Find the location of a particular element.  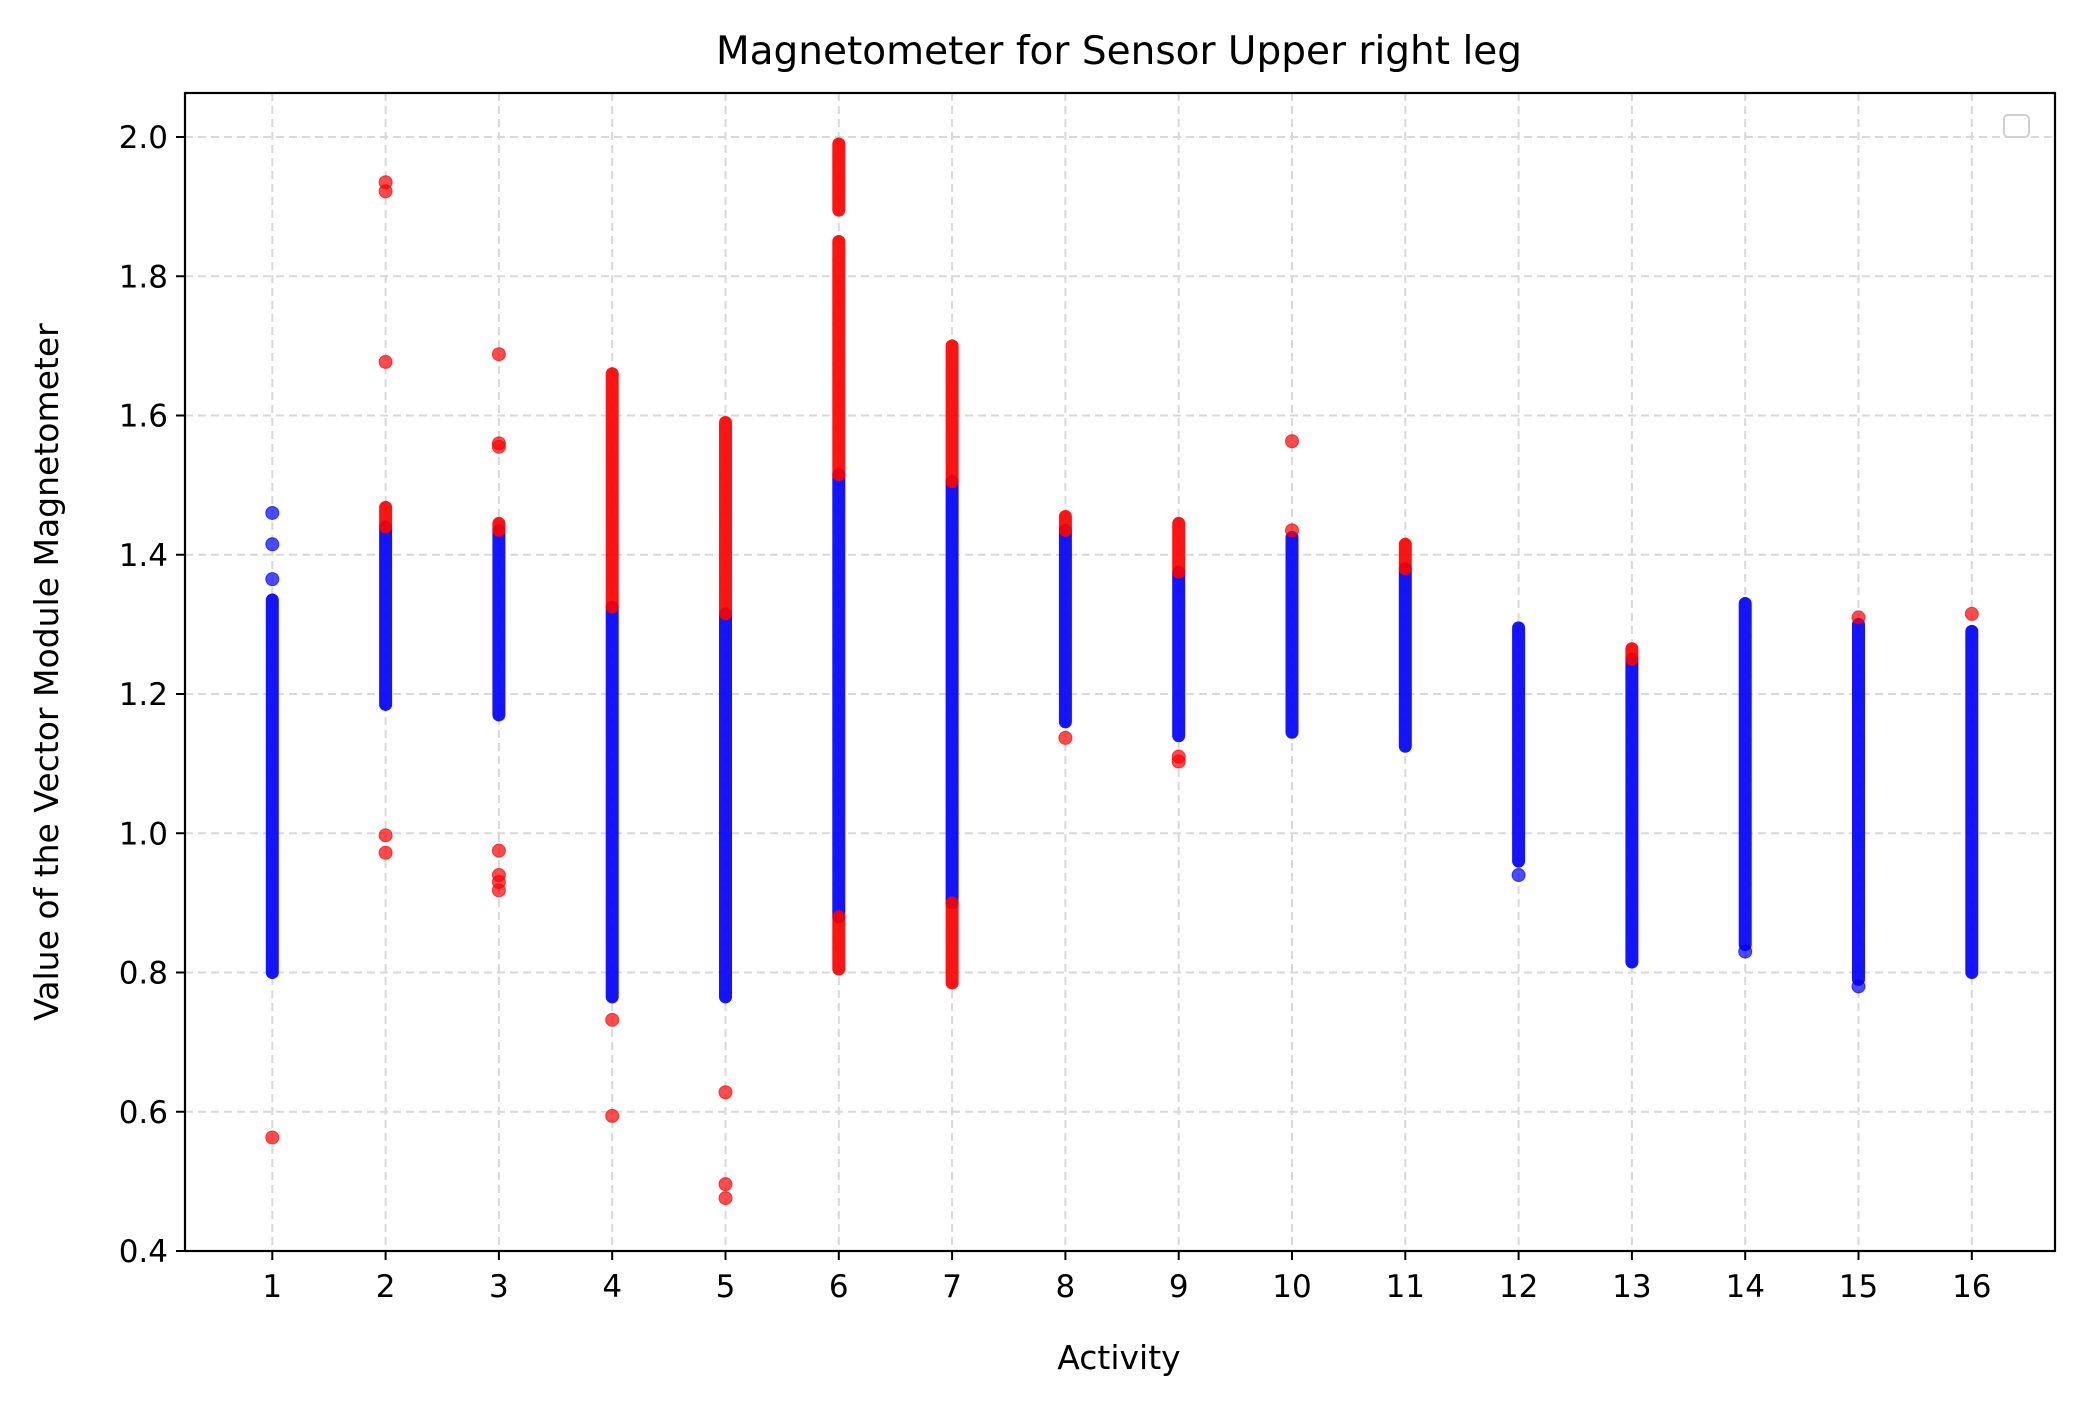

x-tick-label: 8 is located at coordinates (1066, 1287).